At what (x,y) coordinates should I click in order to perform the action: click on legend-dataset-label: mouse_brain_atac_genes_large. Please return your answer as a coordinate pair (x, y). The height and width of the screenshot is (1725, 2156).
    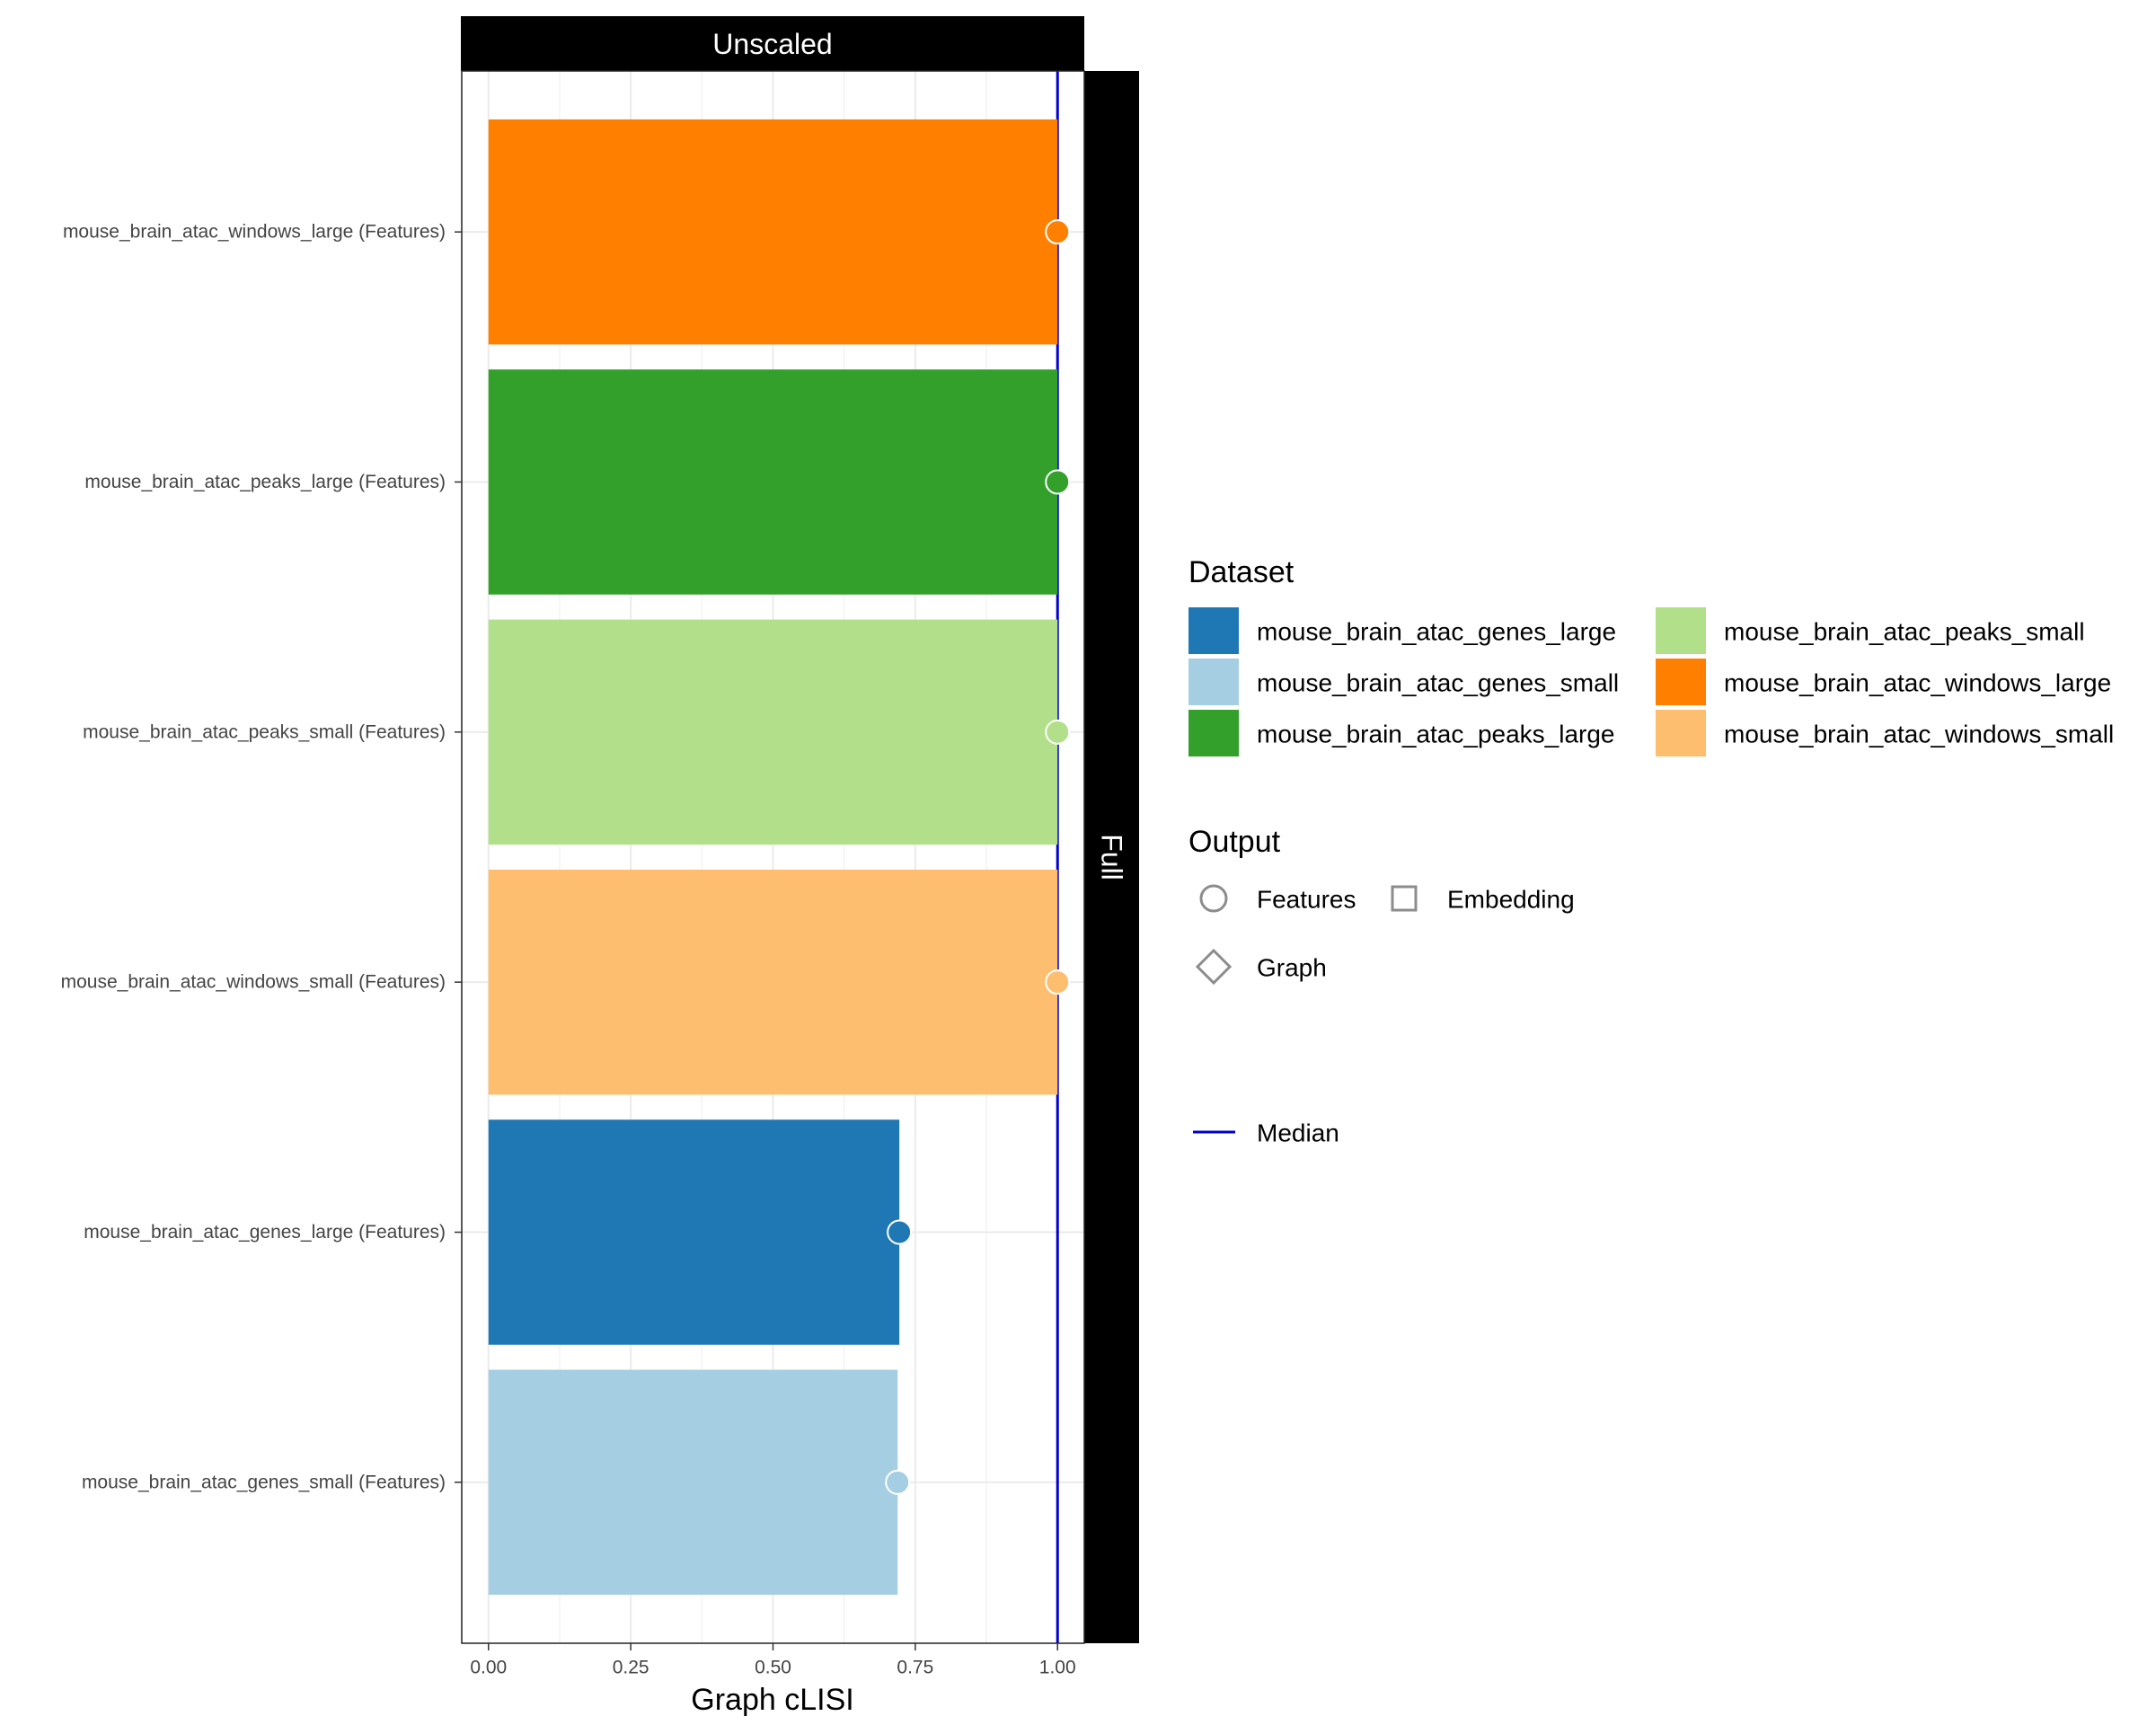
    Looking at the image, I should click on (1436, 632).